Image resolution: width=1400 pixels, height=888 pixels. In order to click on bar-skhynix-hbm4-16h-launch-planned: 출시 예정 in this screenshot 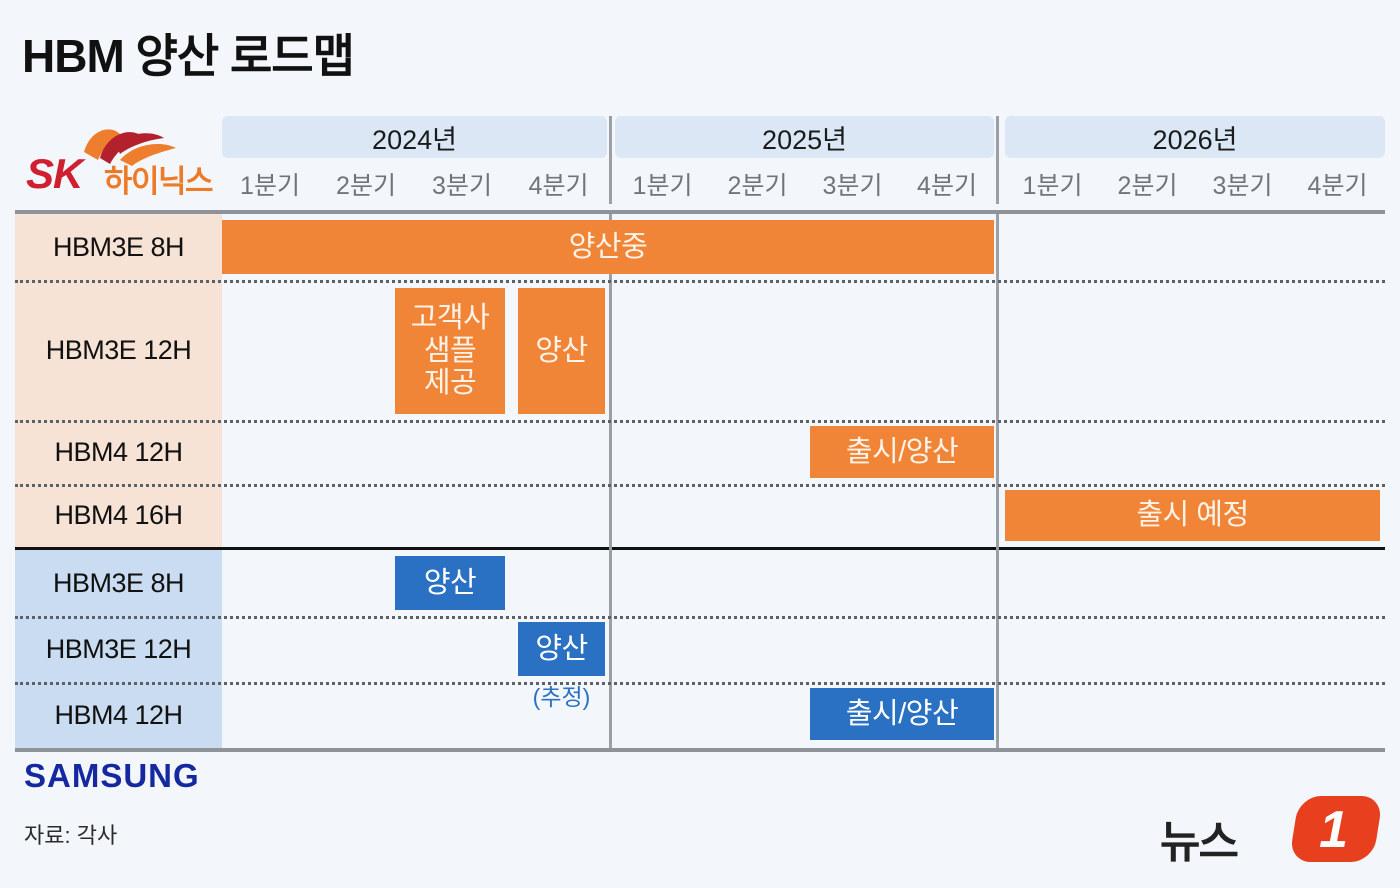, I will do `click(1192, 515)`.